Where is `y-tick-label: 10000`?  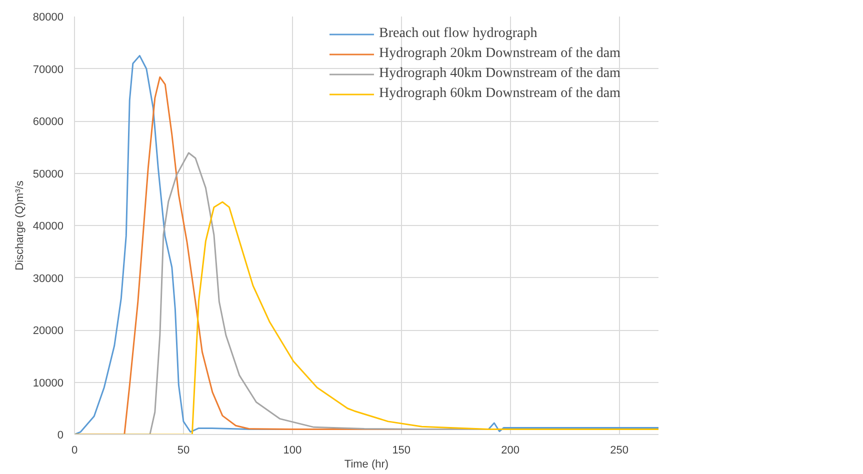 y-tick-label: 10000 is located at coordinates (48, 383).